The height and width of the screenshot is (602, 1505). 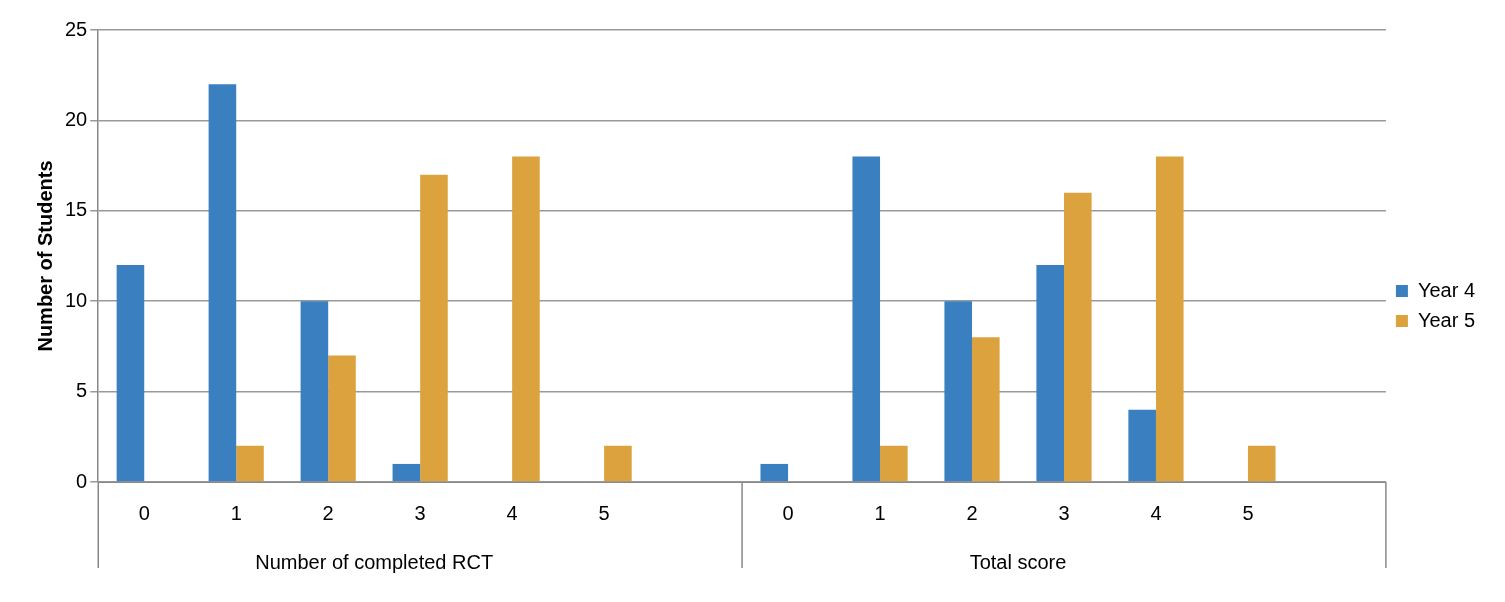 What do you see at coordinates (1446, 289) in the screenshot?
I see `legend-label: Year 4` at bounding box center [1446, 289].